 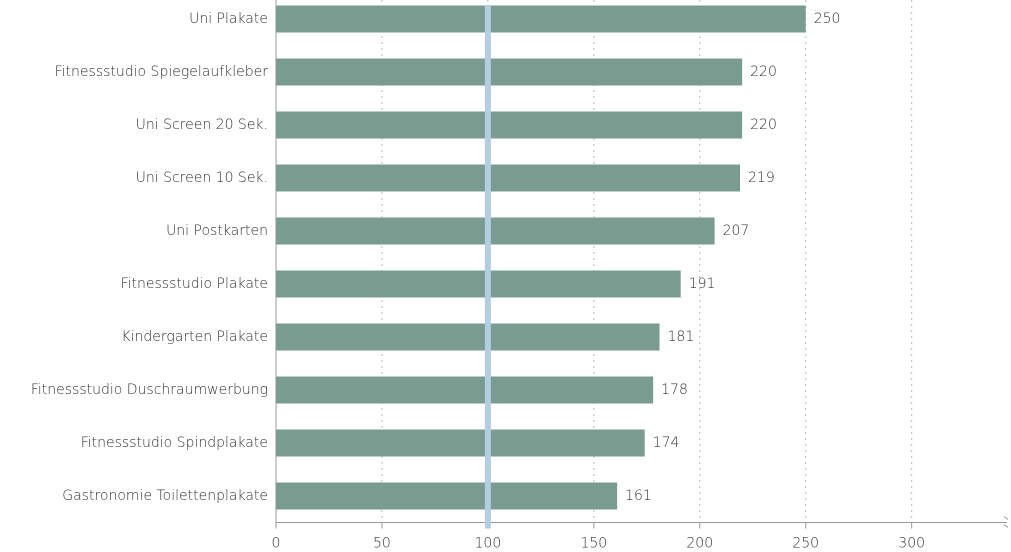 What do you see at coordinates (699, 544) in the screenshot?
I see `x-tick-label: 200` at bounding box center [699, 544].